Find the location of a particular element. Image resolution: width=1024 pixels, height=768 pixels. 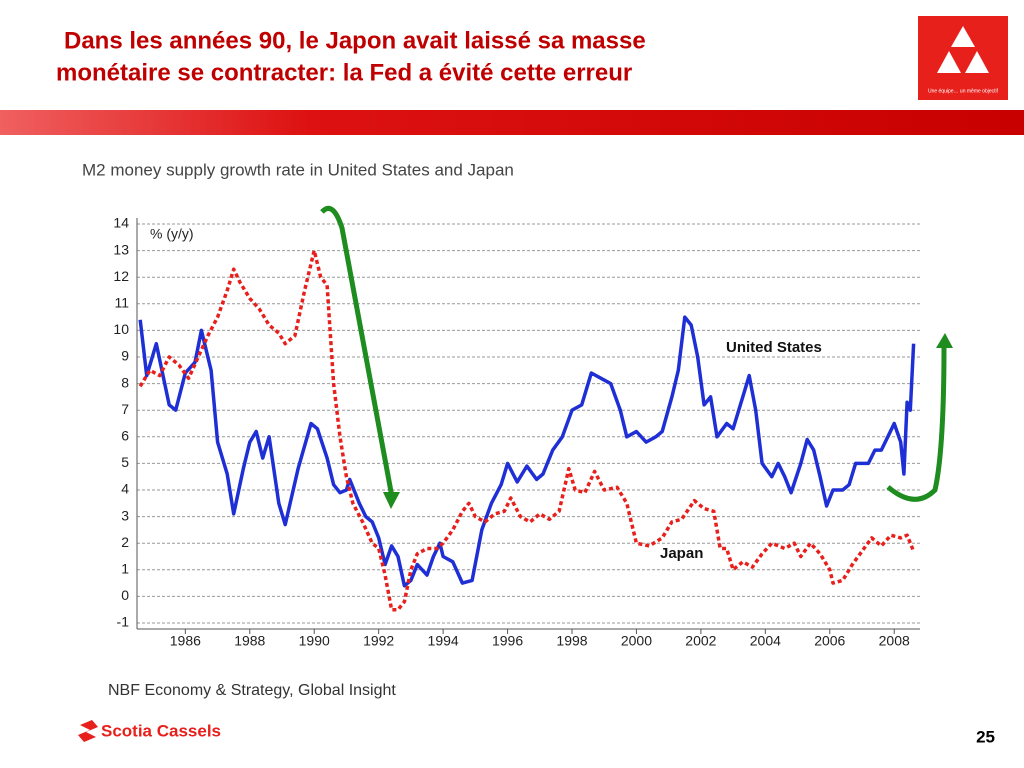

y-tick-label: 6 is located at coordinates (125, 436).